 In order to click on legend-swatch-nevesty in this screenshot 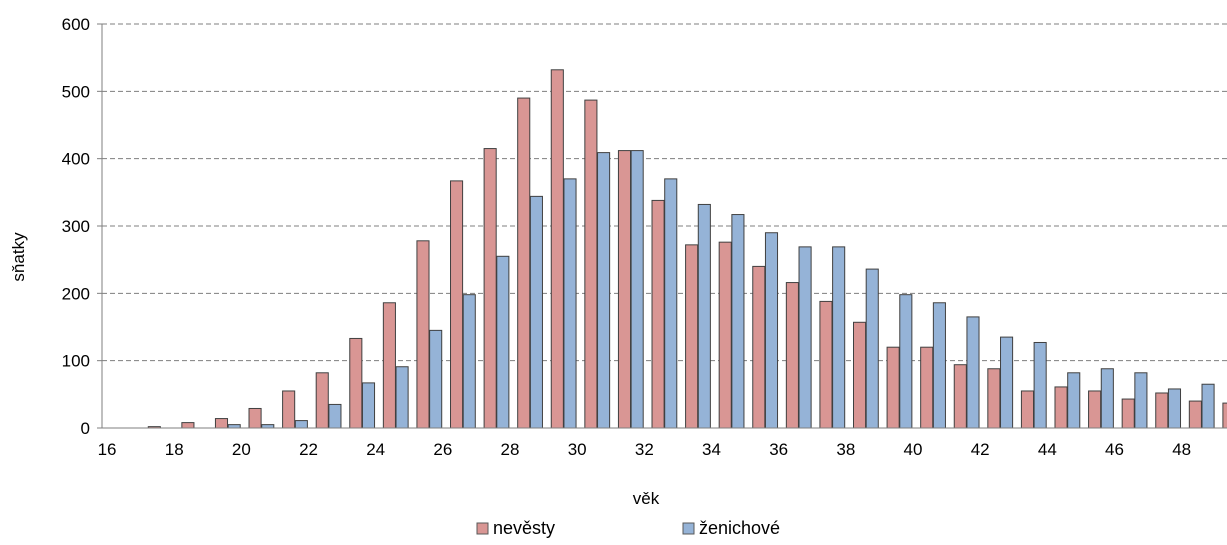, I will do `click(482, 528)`.